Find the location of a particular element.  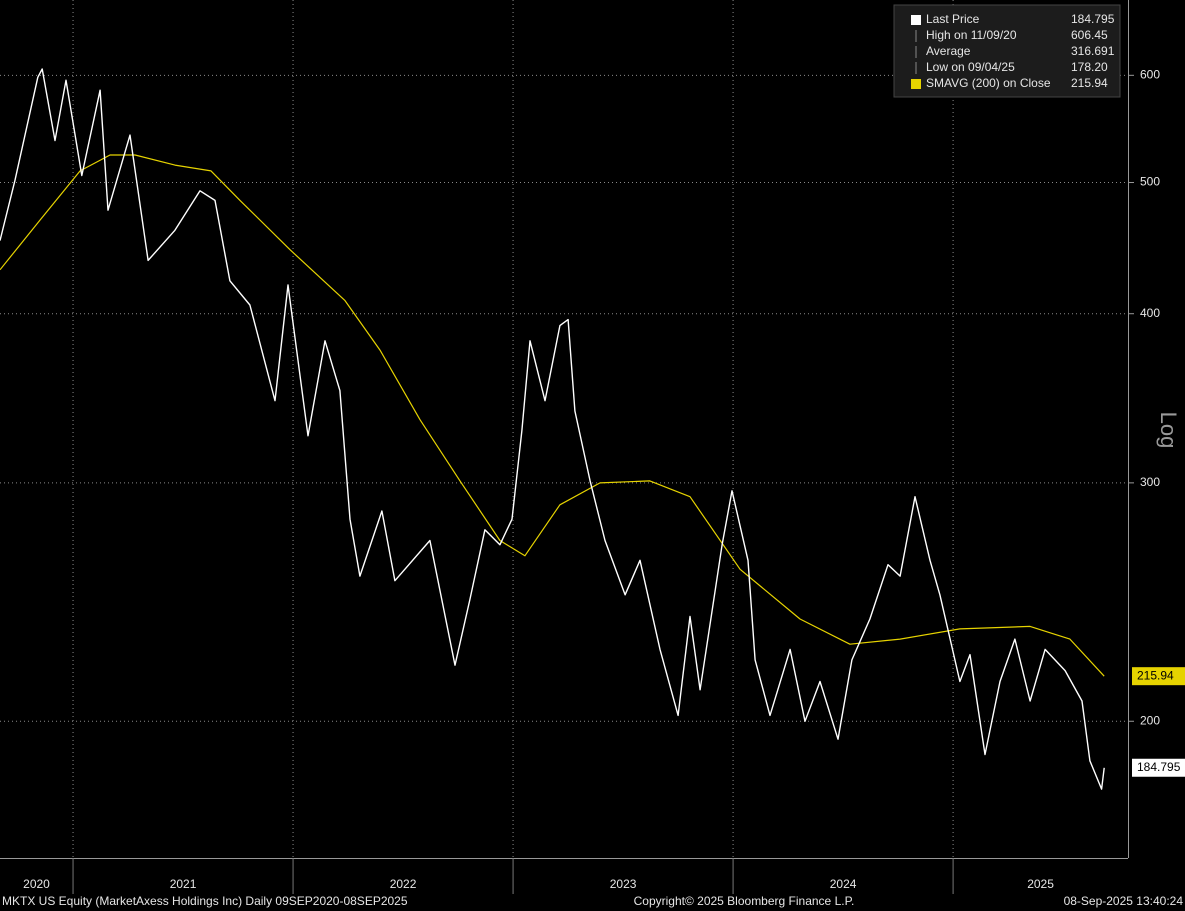

y-tick-label: 400 is located at coordinates (1150, 313).